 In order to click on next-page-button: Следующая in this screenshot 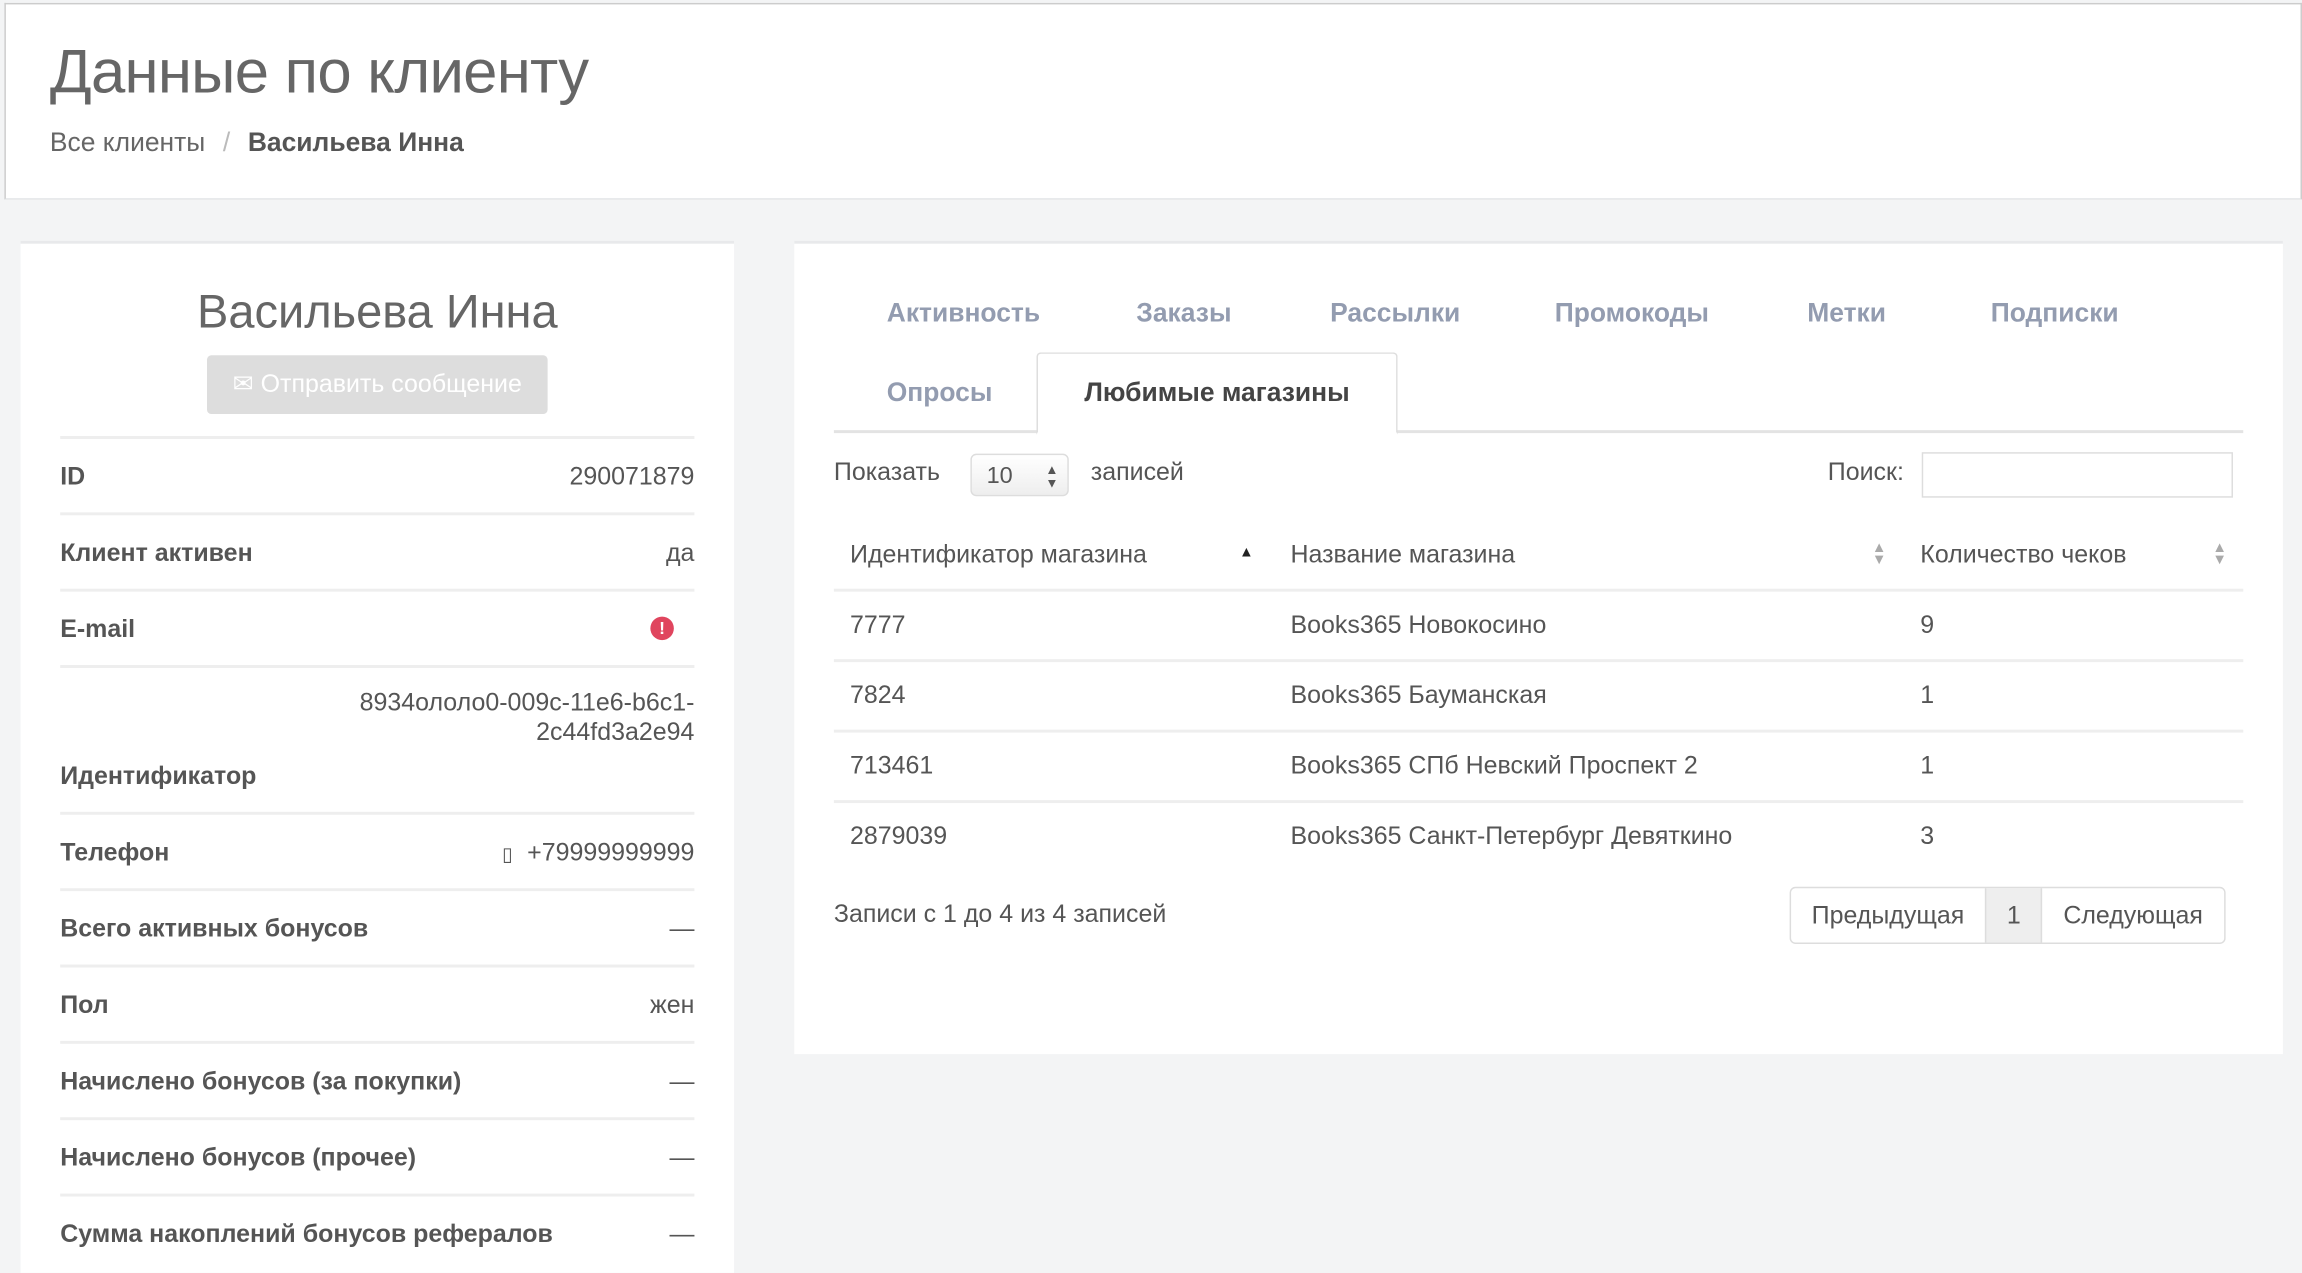, I will do `click(2133, 915)`.